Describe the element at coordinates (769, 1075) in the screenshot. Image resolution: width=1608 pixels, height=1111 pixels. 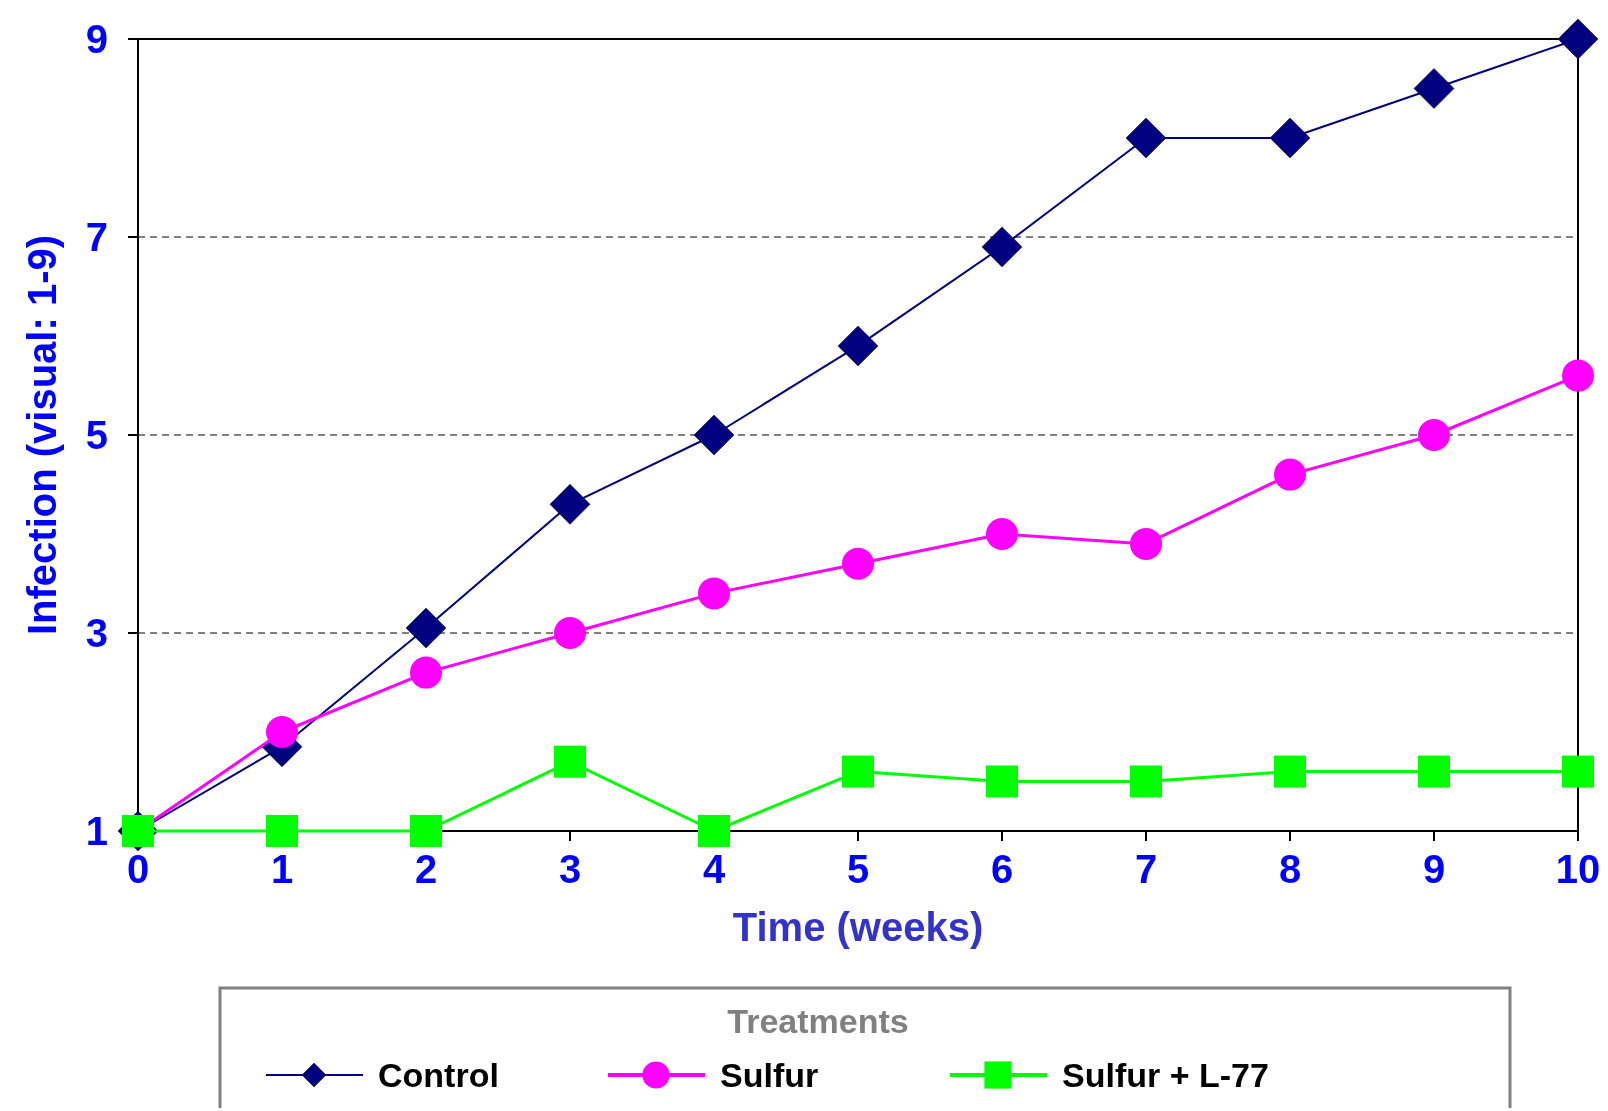
I see `legend-label: Sulfur` at that location.